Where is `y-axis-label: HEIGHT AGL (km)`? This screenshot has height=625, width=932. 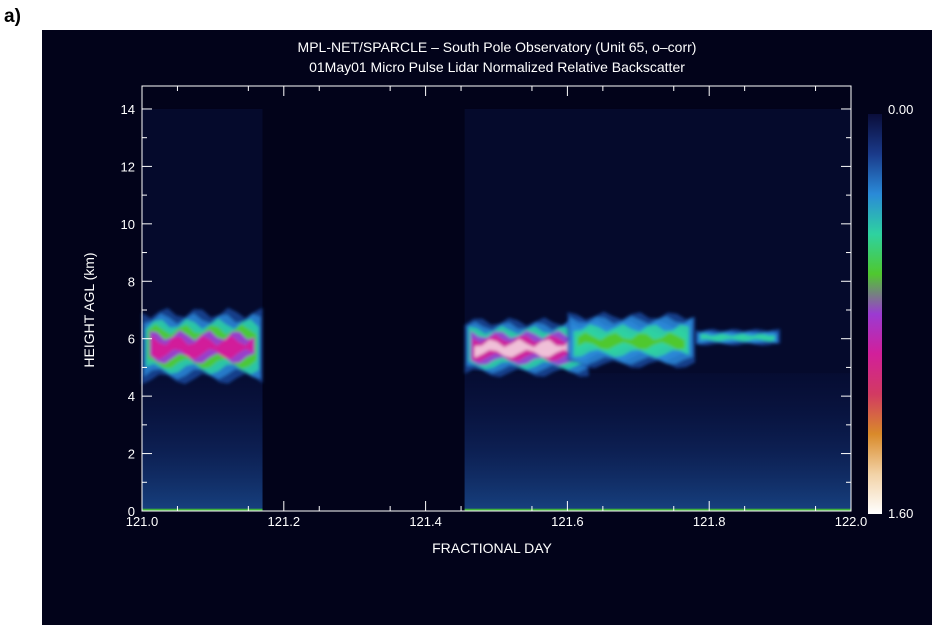 y-axis-label: HEIGHT AGL (km) is located at coordinates (89, 309).